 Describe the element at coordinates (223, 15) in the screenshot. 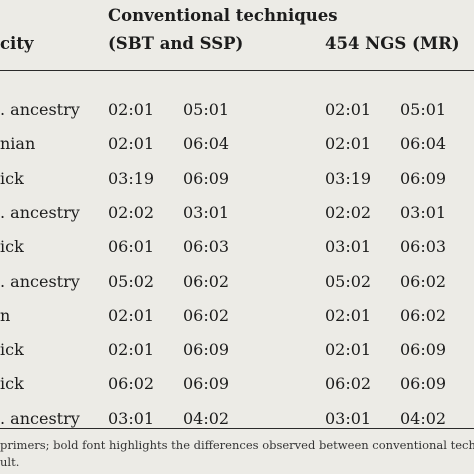

I see `header-conventional-line1: Conventional techniques` at that location.